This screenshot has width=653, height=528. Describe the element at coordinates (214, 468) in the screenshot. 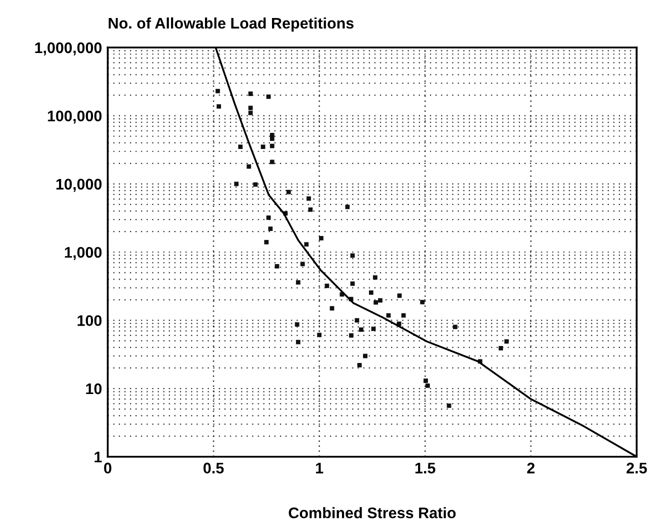

I see `x-tick-label: 0.5` at that location.